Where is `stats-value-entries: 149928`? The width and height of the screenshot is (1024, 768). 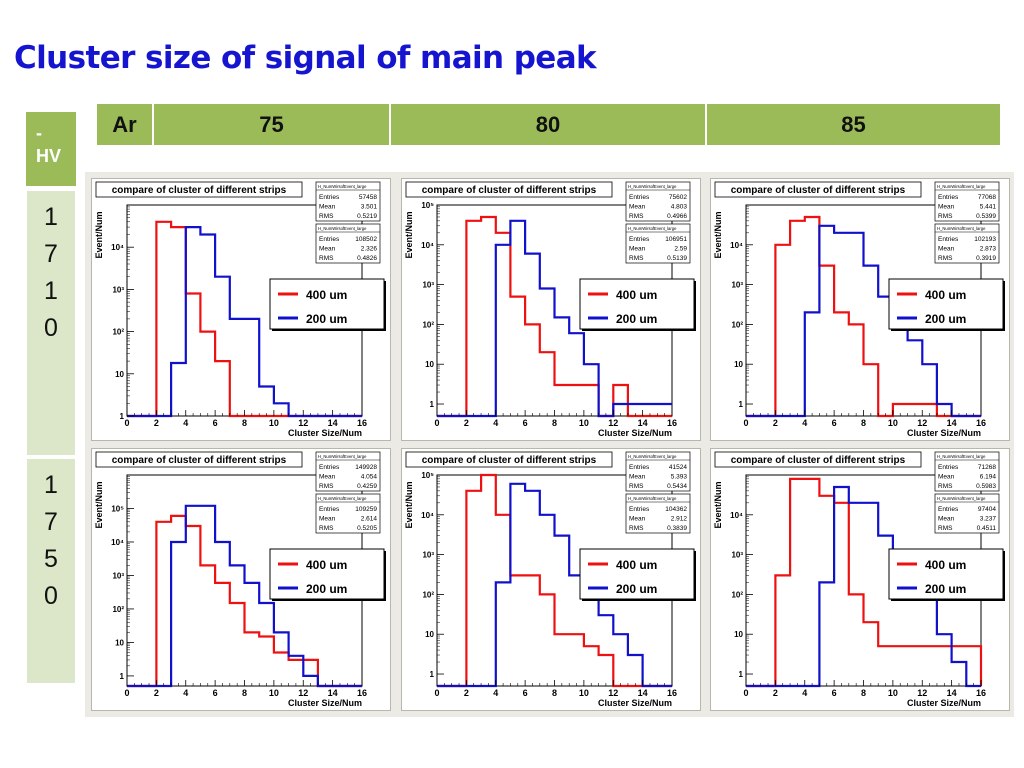 stats-value-entries: 149928 is located at coordinates (366, 467).